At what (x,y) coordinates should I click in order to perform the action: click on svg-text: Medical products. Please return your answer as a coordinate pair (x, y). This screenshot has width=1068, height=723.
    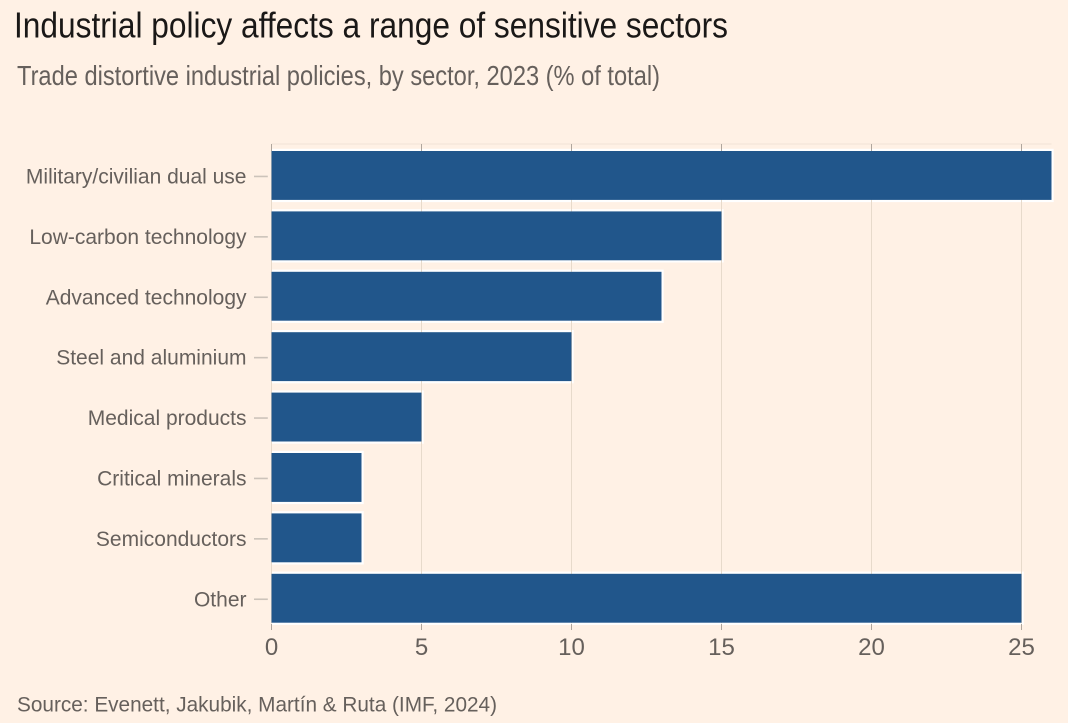
    Looking at the image, I should click on (167, 418).